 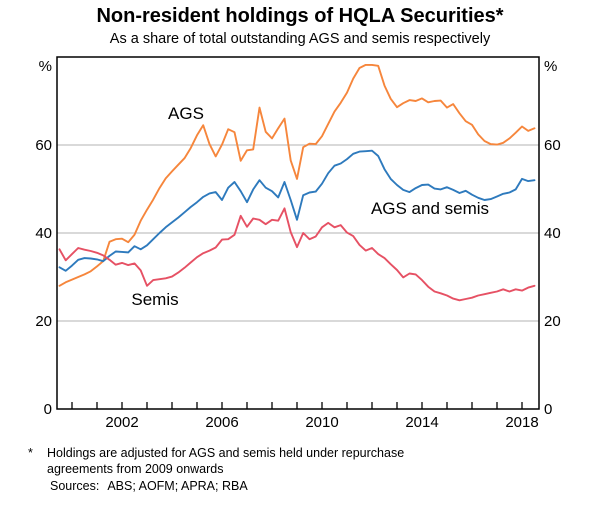 What do you see at coordinates (43, 233) in the screenshot?
I see `y-tick-label-left: 40` at bounding box center [43, 233].